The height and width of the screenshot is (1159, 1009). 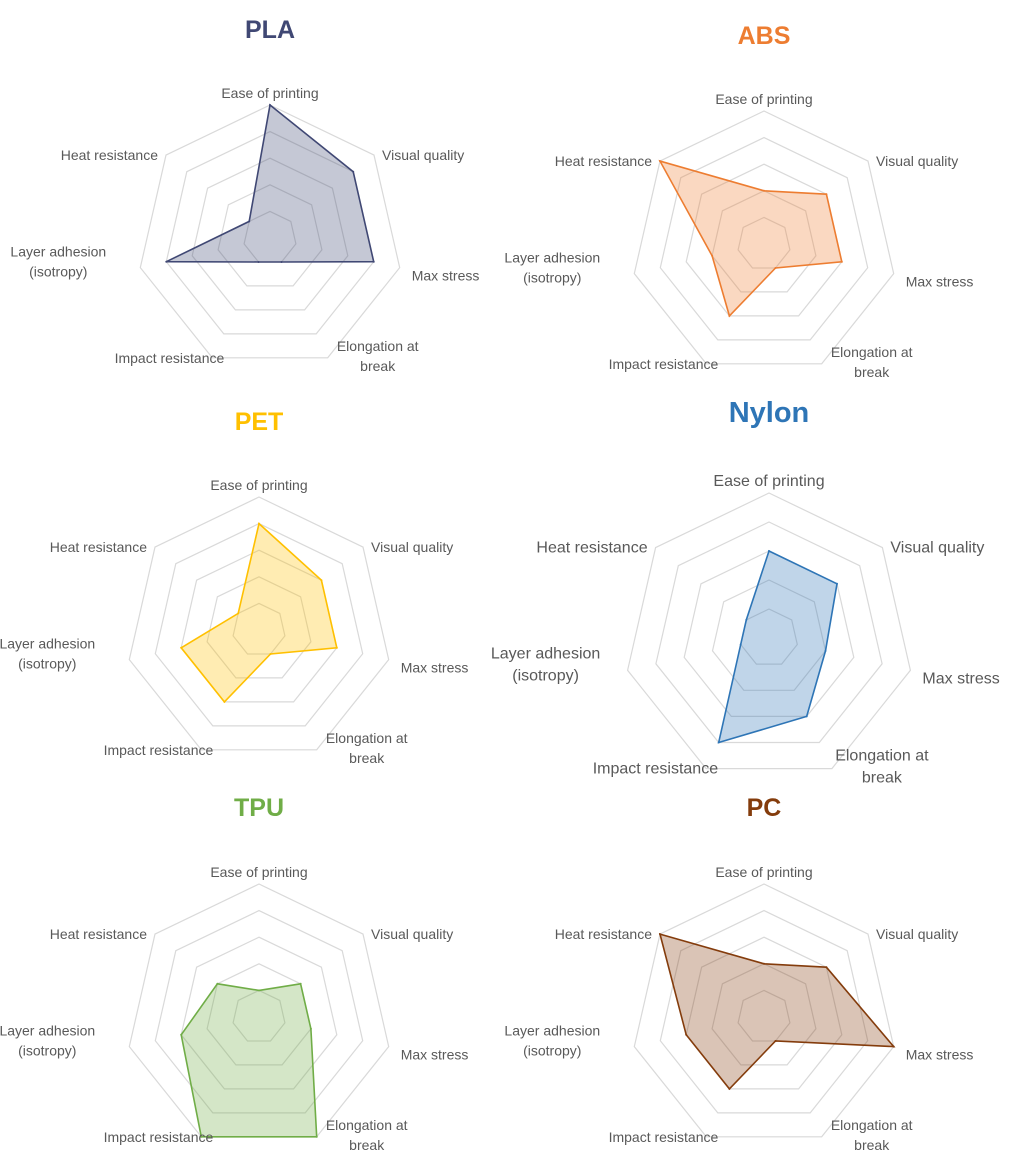 What do you see at coordinates (270, 30) in the screenshot?
I see `chart-title: PLA` at bounding box center [270, 30].